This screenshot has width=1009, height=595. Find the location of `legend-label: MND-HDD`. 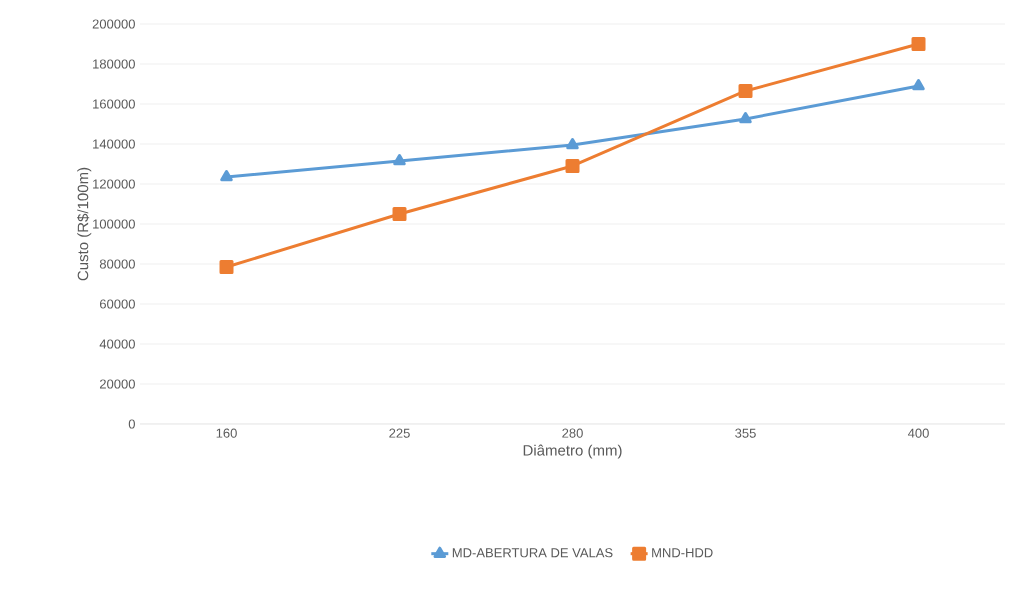

legend-label: MND-HDD is located at coordinates (682, 553).